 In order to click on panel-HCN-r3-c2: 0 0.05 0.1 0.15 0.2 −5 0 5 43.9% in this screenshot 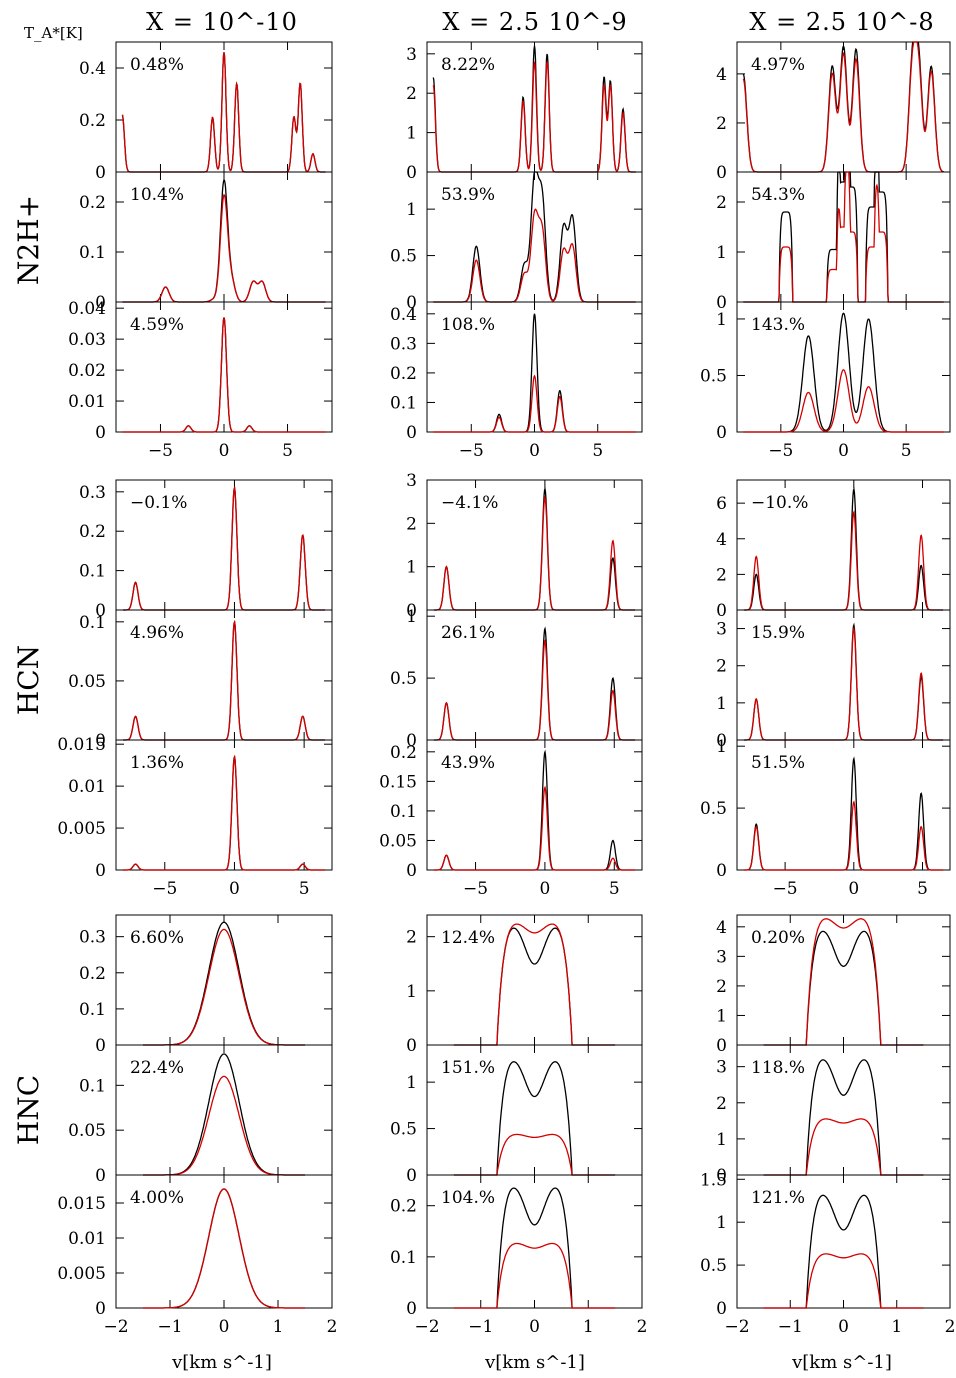, I will do `click(511, 819)`.